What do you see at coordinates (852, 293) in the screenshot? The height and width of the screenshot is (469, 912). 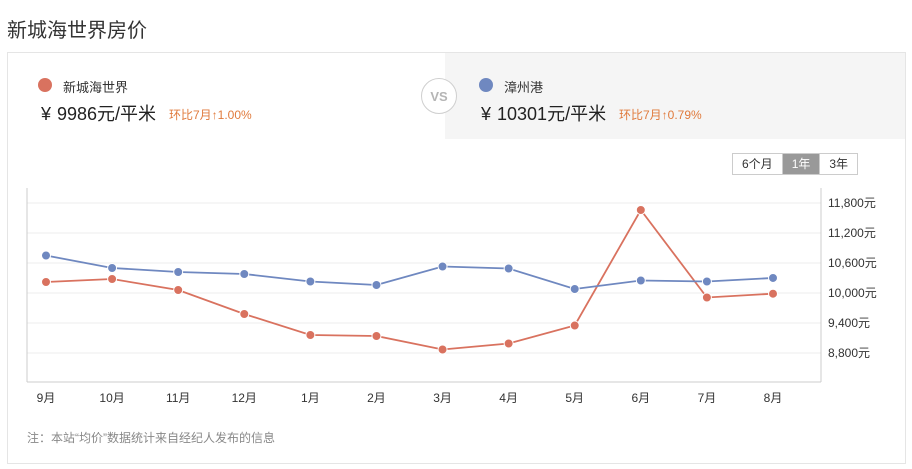 I see `y-tick-label: 10,000元` at bounding box center [852, 293].